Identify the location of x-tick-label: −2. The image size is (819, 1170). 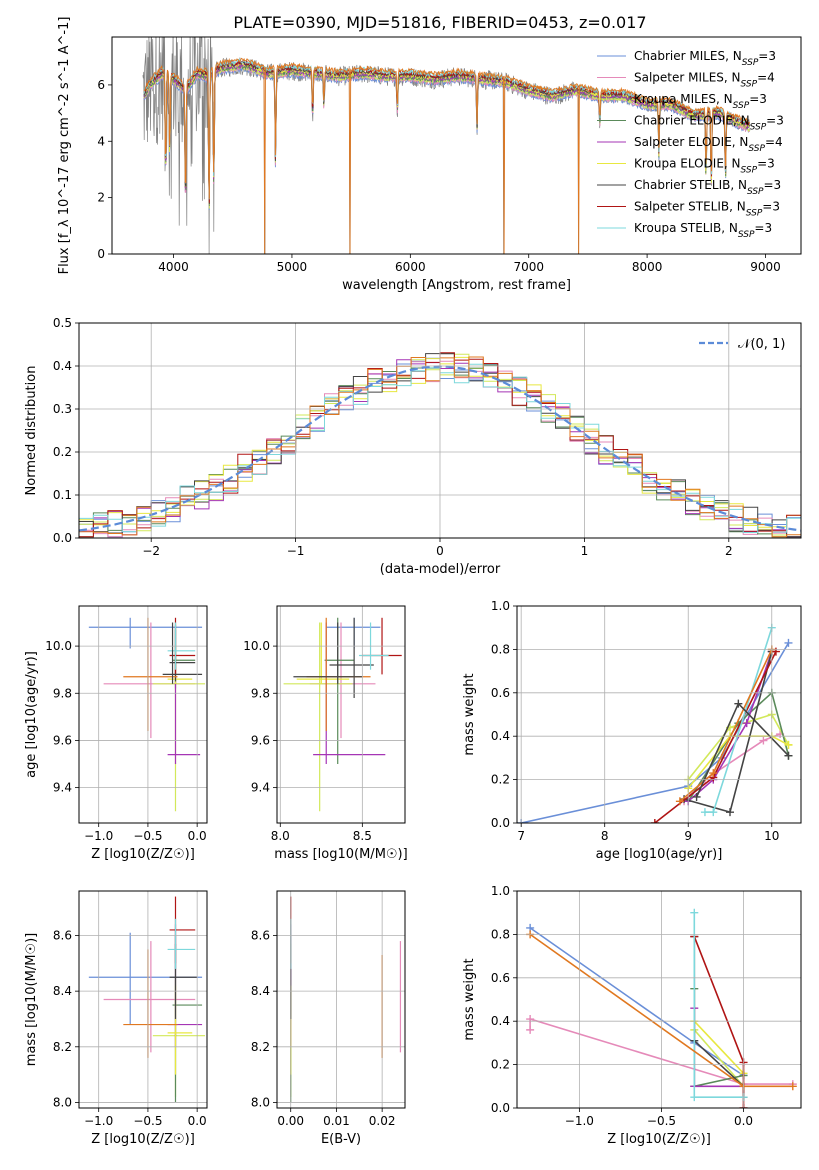
(151, 551).